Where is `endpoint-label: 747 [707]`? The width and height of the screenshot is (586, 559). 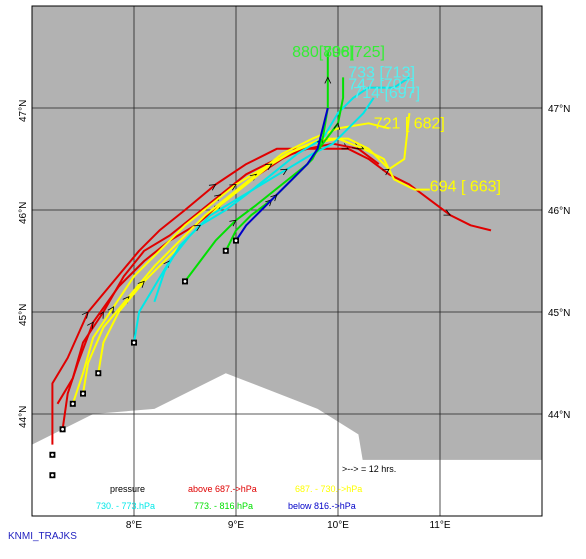
endpoint-label: 747 [707] is located at coordinates (381, 85).